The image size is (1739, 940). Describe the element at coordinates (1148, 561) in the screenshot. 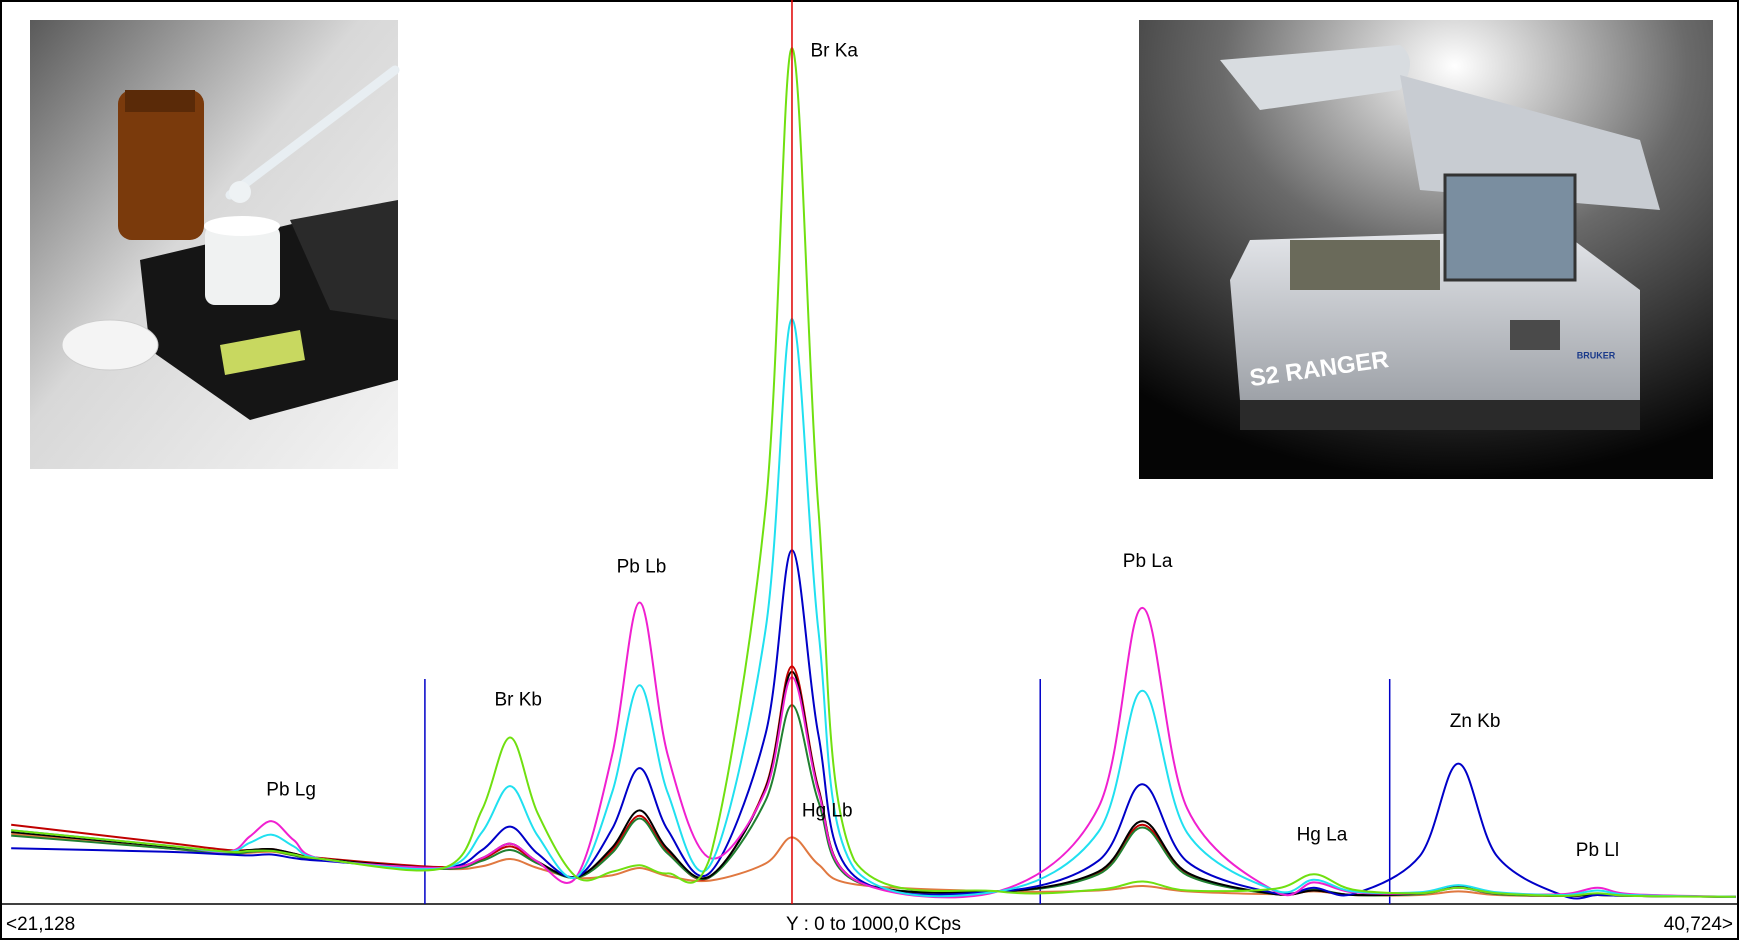

I see `peak-label: Pb La` at that location.